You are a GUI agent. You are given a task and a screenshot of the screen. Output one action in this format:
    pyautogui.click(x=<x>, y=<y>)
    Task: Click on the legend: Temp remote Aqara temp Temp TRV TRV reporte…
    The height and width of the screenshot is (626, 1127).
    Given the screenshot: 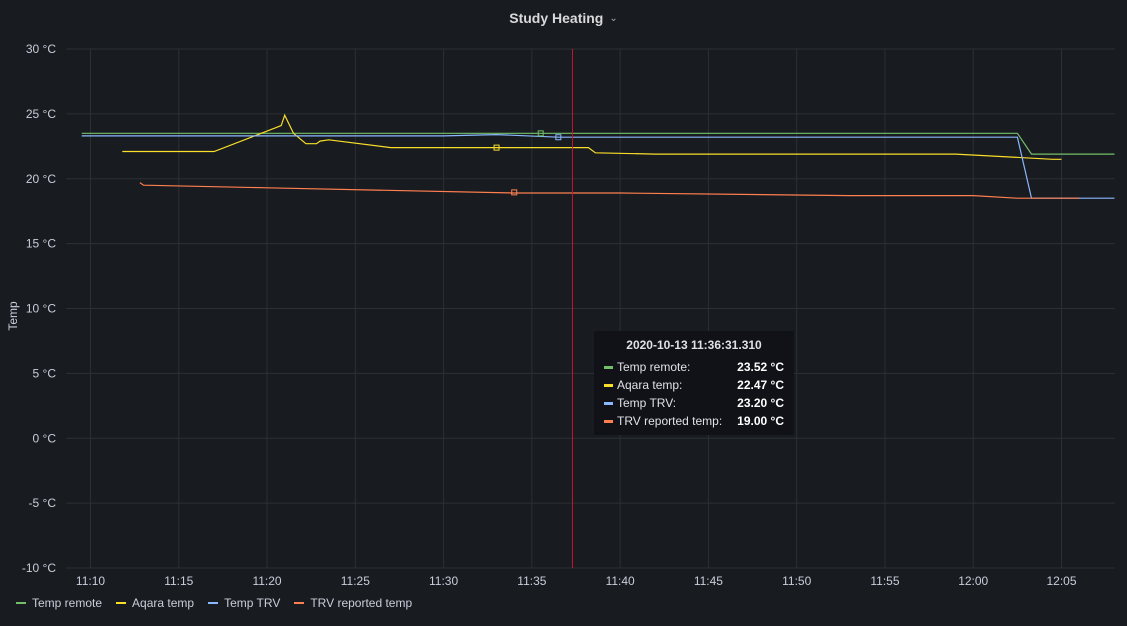 What is the action you would take?
    pyautogui.click(x=214, y=603)
    